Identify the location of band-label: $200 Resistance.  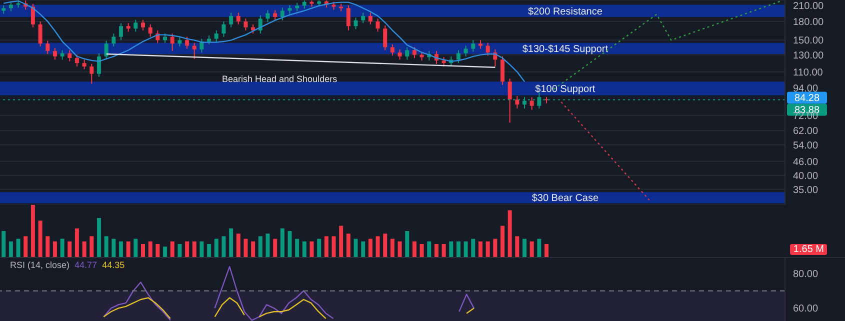
(565, 12).